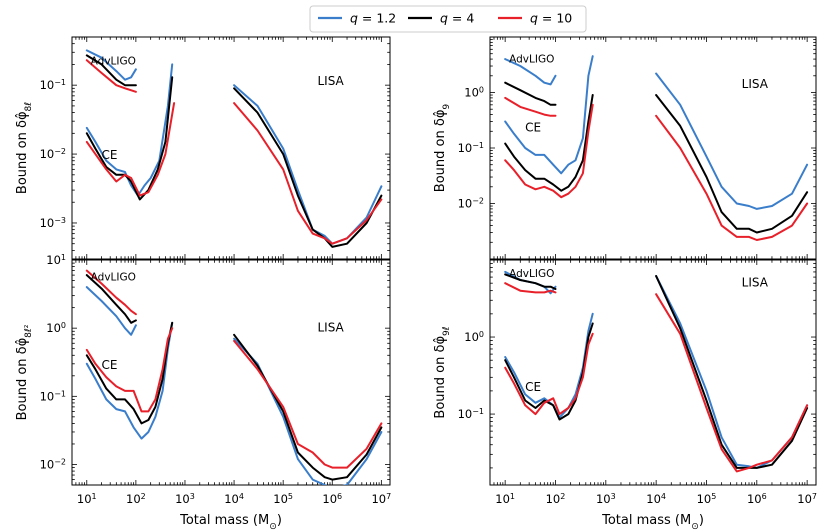 Image resolution: width=830 pixels, height=531 pixels. I want to click on y-axis-label: Bound on δφ̂9, so click(442, 148).